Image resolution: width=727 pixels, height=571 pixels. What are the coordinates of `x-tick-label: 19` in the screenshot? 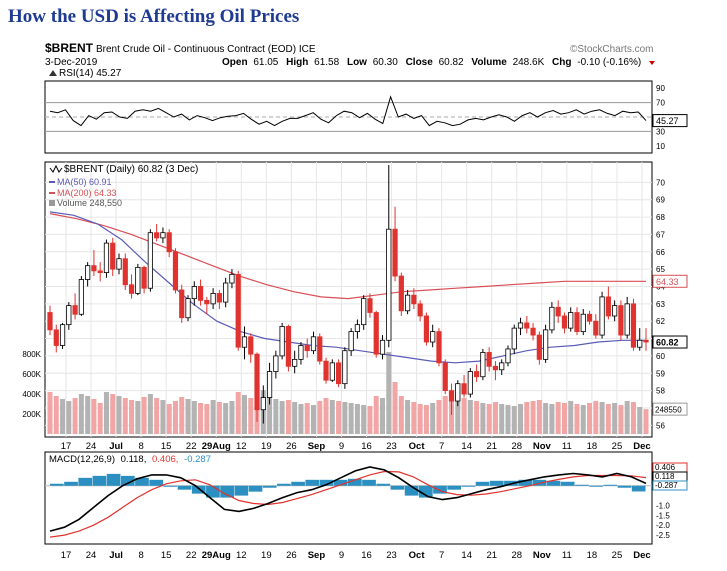 It's located at (266, 446).